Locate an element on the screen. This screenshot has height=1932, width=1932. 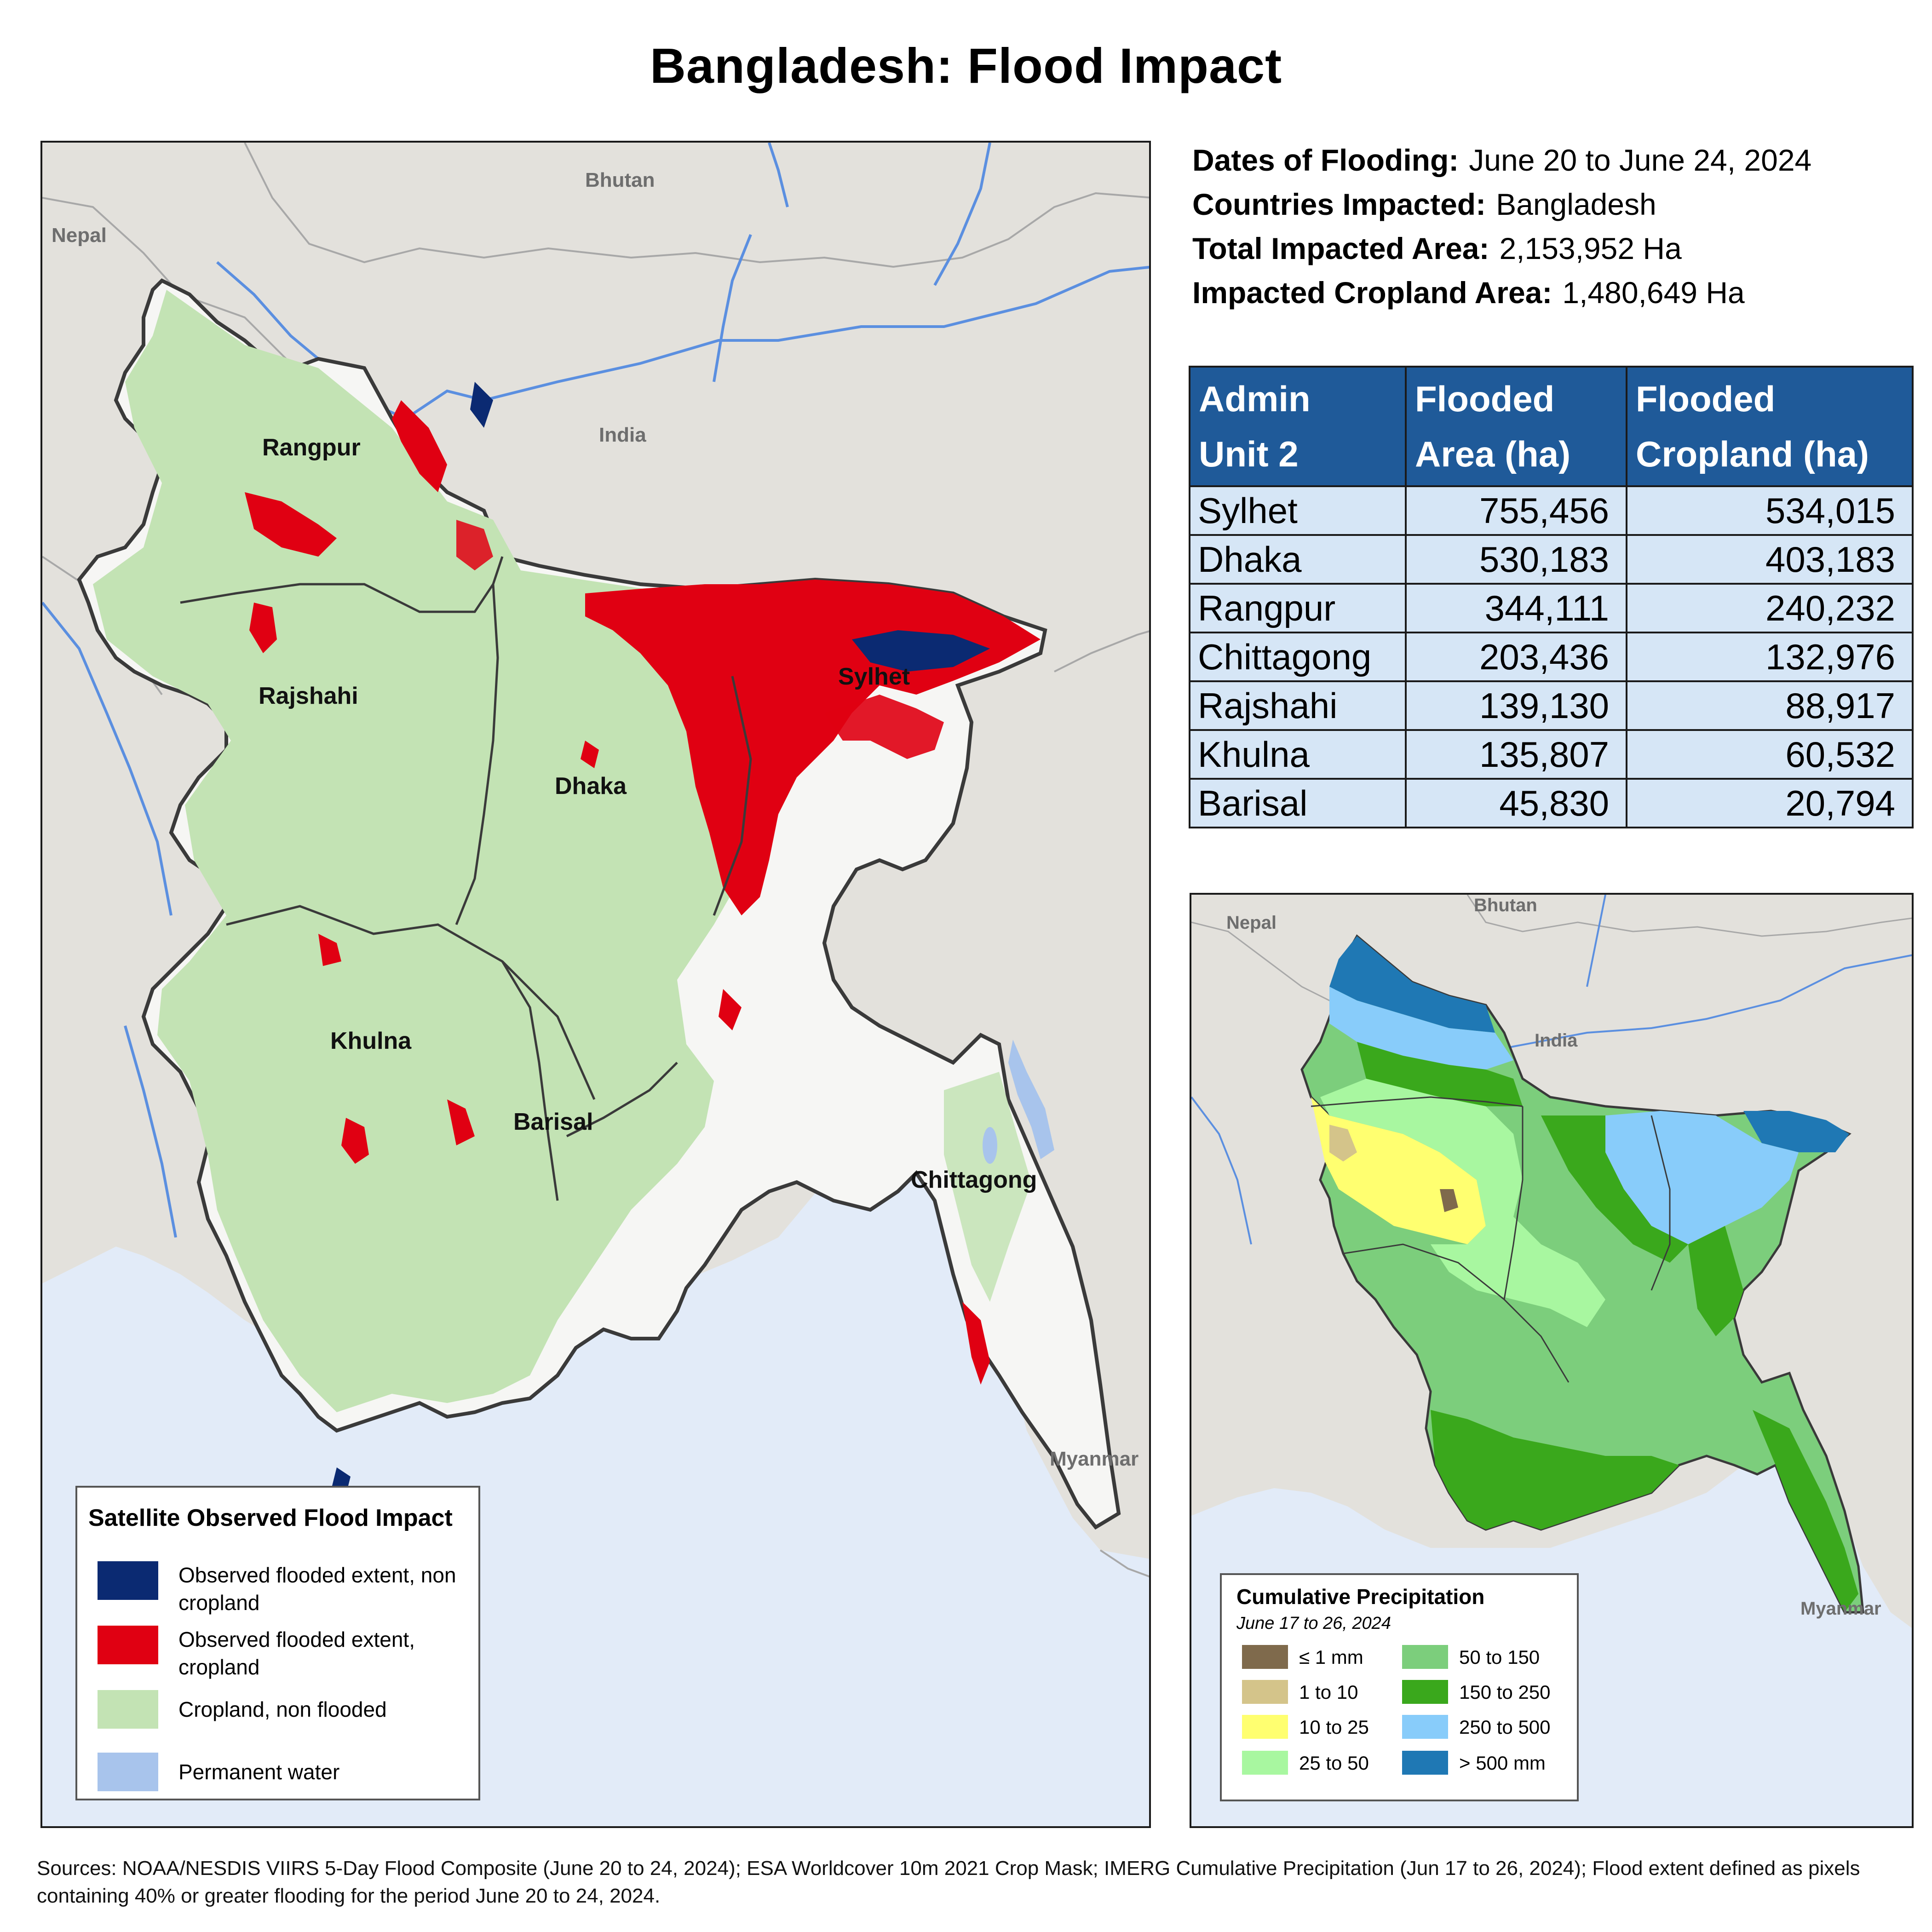
country-label-myanmar: Myanmar is located at coordinates (1094, 1459).